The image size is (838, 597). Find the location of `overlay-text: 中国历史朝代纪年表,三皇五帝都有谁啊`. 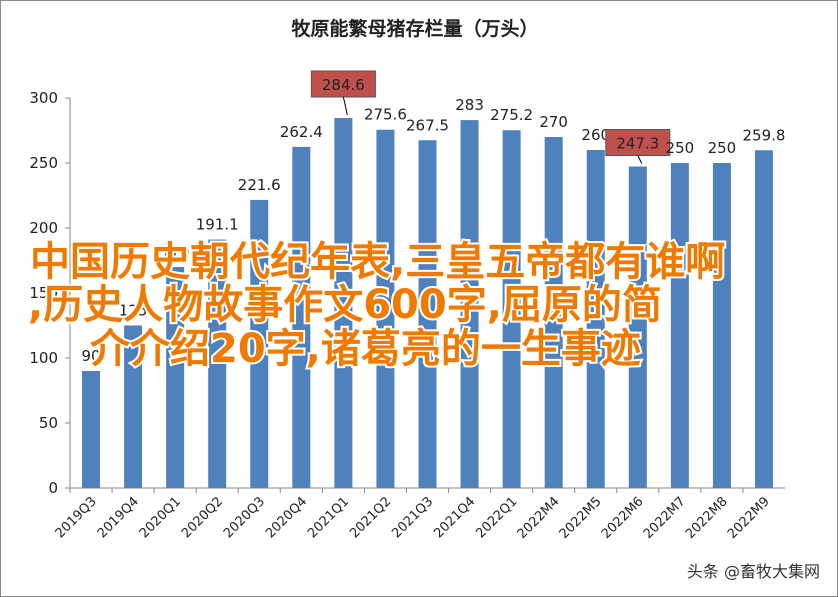

overlay-text: 中国历史朝代纪年表,三皇五帝都有谁啊 is located at coordinates (377, 262).